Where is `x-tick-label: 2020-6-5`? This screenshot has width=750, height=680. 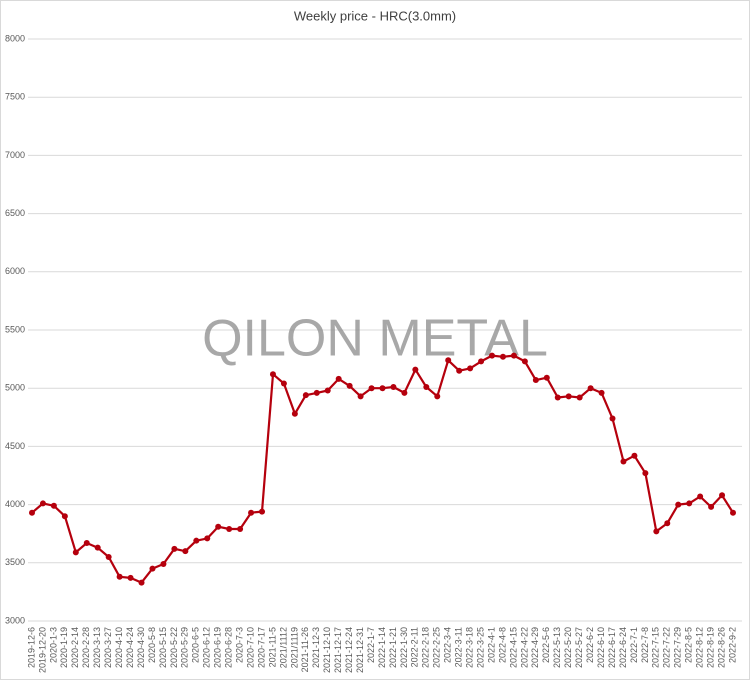
x-tick-label: 2020-6-5 is located at coordinates (196, 645).